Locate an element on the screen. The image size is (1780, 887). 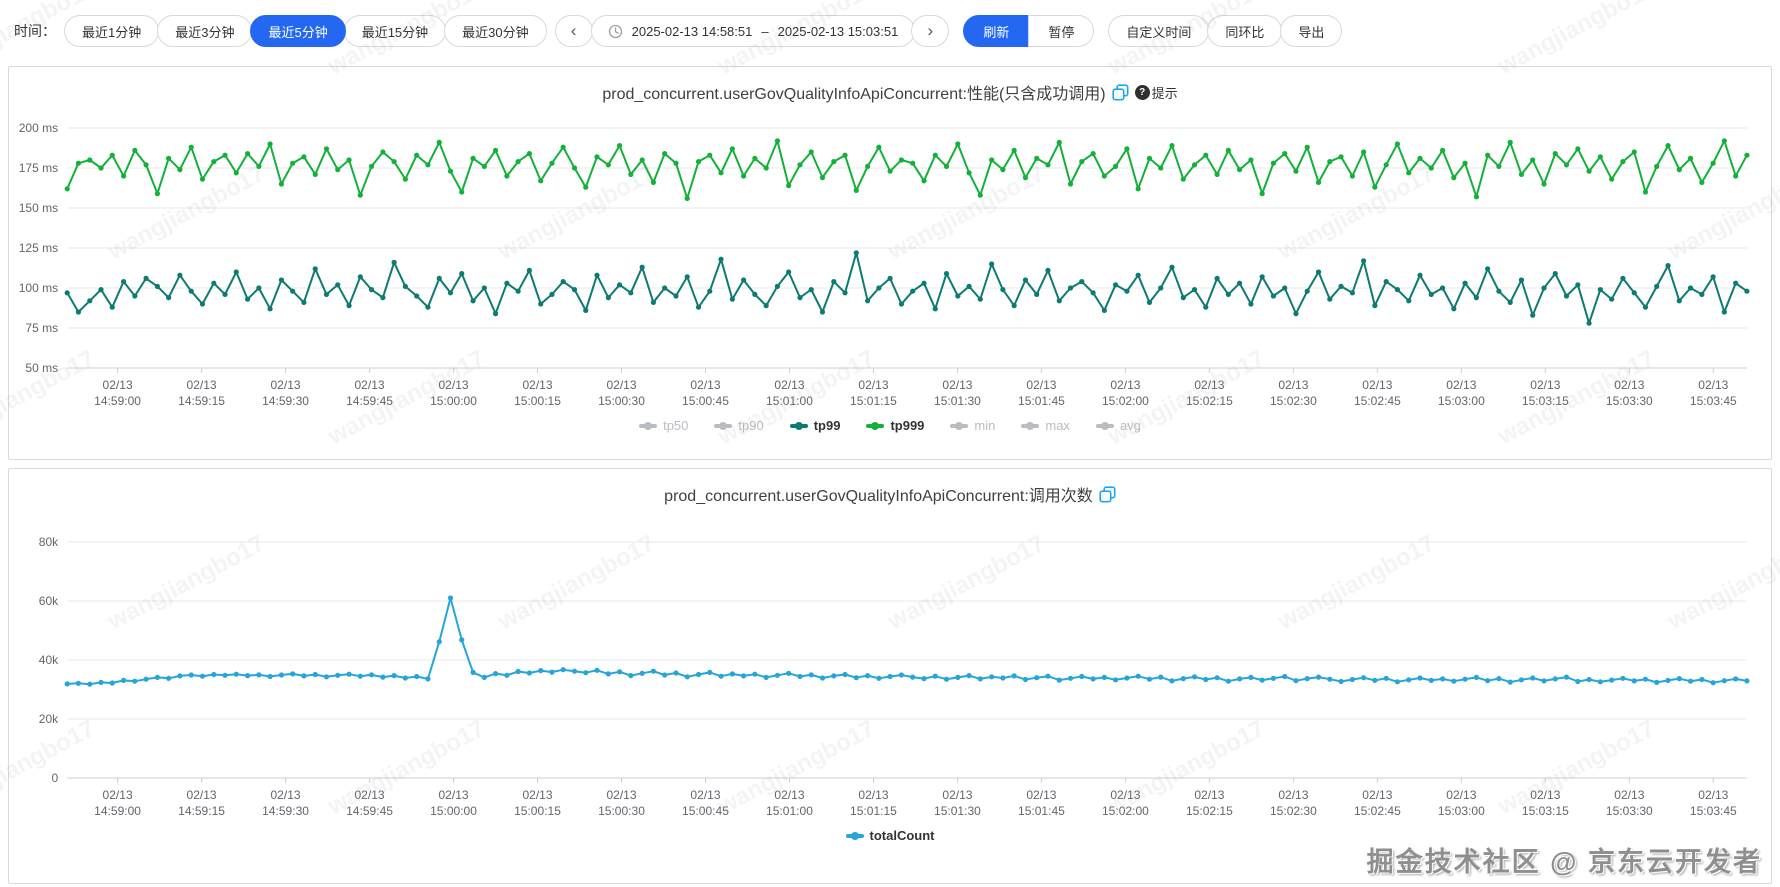
legend-item-min: min is located at coordinates (972, 425).